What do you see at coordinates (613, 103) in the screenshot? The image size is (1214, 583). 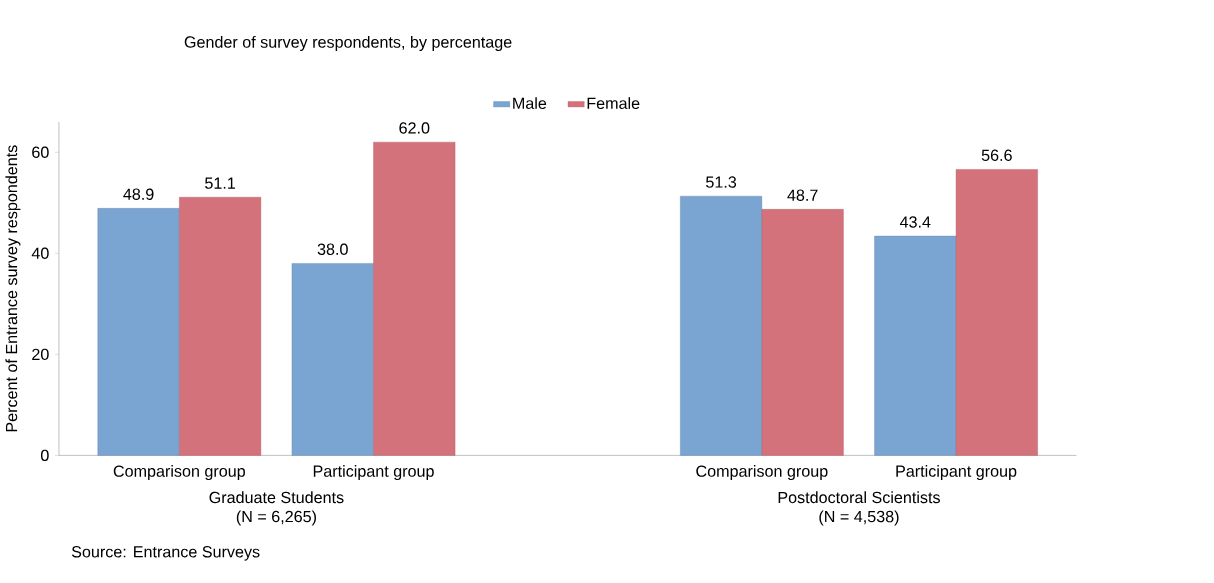 I see `legend-label: Female` at bounding box center [613, 103].